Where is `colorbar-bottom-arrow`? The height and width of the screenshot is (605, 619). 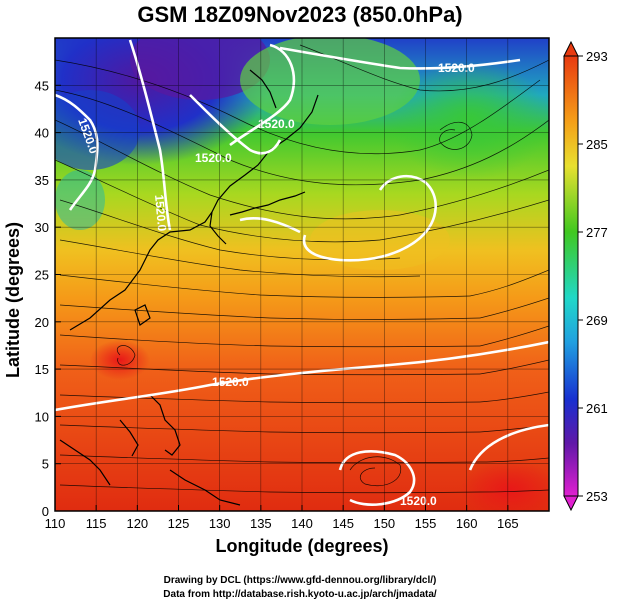 colorbar-bottom-arrow is located at coordinates (571, 503).